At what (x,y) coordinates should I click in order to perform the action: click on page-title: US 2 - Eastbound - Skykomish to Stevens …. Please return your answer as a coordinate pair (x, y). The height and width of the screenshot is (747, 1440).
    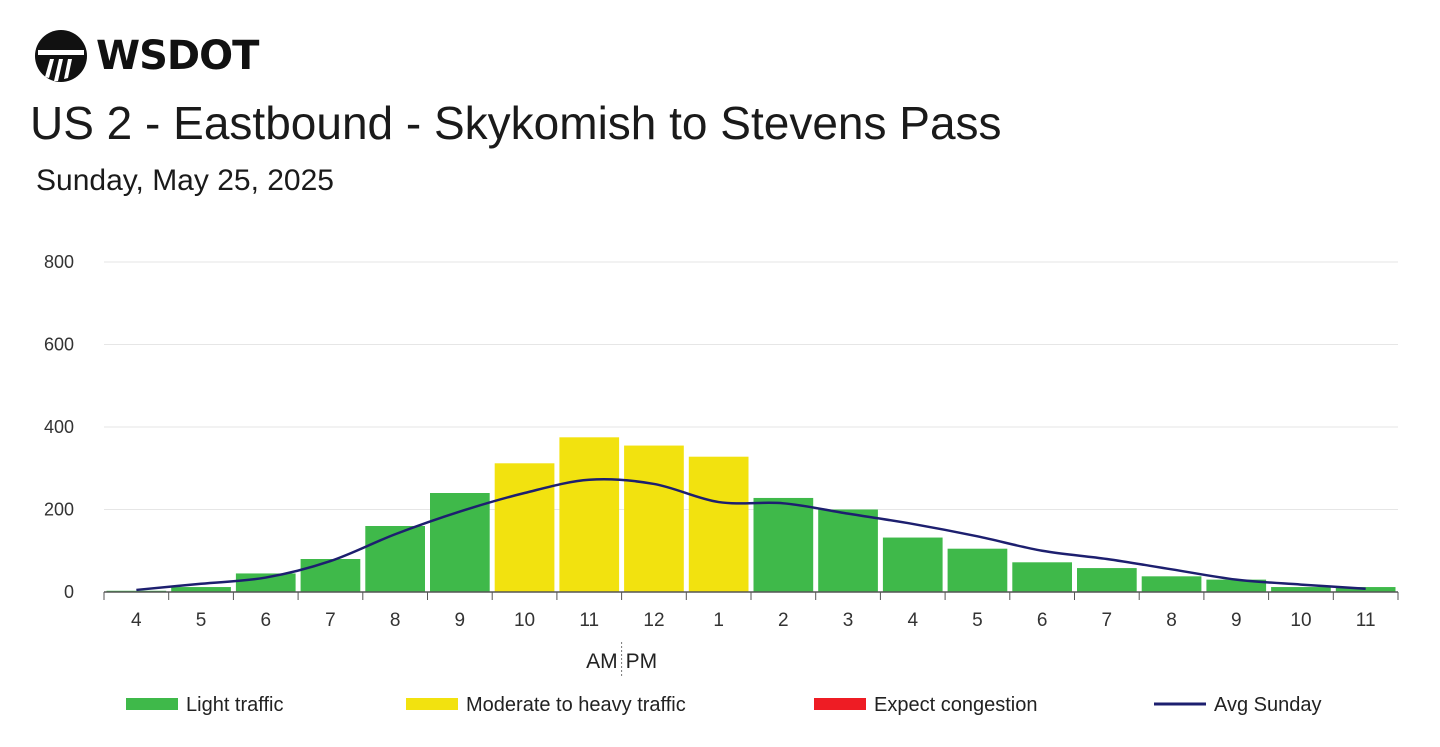
    Looking at the image, I should click on (516, 123).